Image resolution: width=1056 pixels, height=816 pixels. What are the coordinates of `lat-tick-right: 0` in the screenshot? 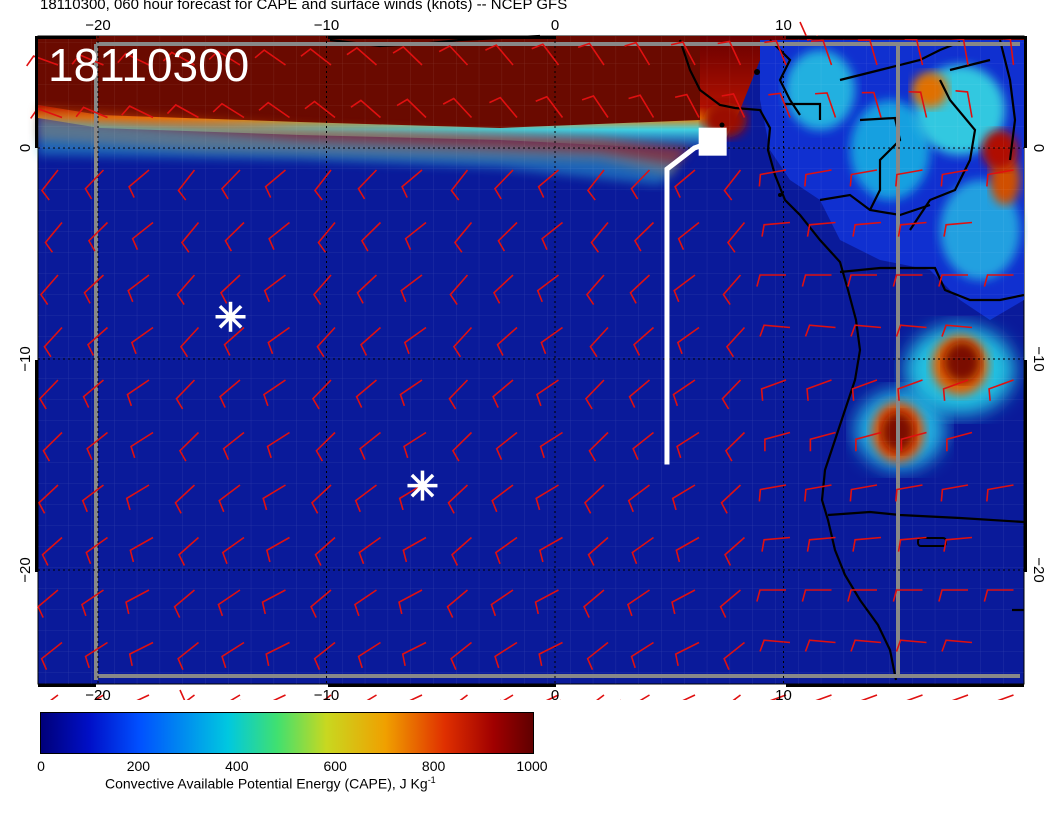 It's located at (1038, 148).